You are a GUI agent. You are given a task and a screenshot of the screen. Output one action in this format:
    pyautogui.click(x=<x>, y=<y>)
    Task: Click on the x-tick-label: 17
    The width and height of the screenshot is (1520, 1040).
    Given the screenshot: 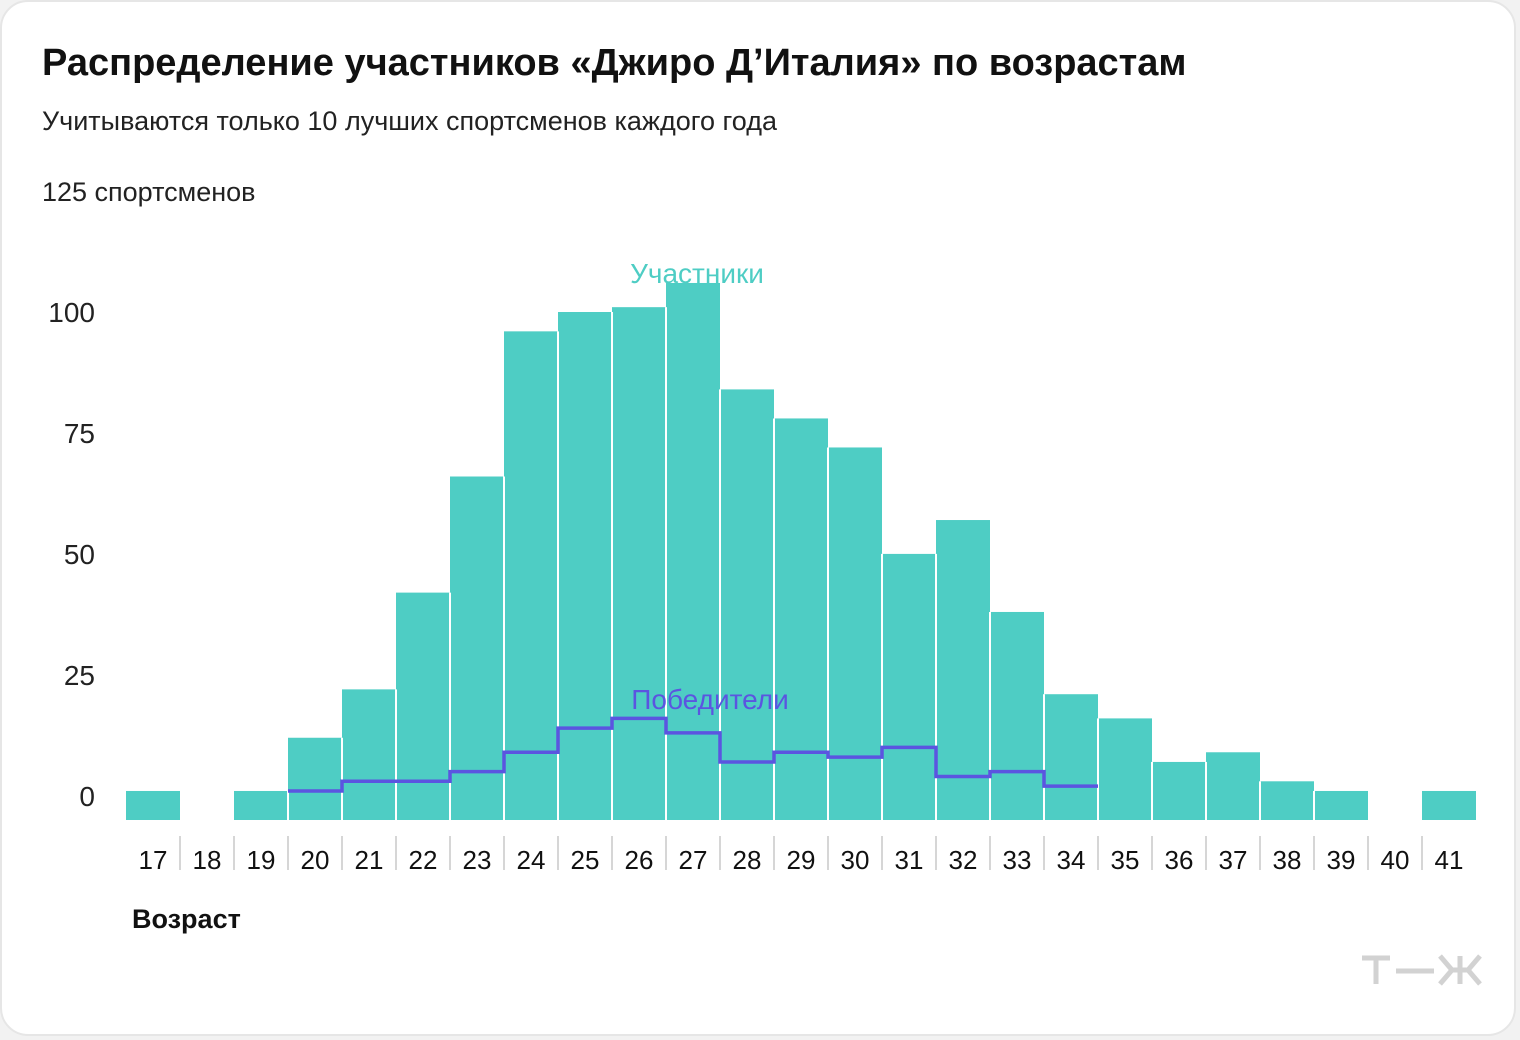 What is the action you would take?
    pyautogui.click(x=153, y=860)
    